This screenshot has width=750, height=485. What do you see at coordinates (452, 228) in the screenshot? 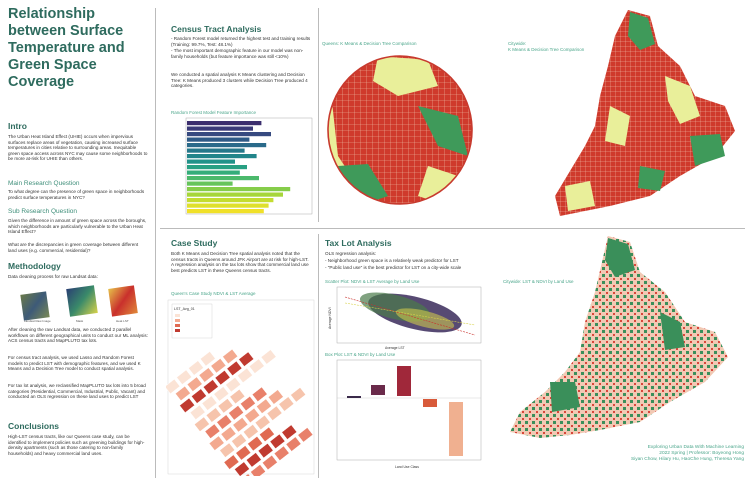
I see `row-divider` at bounding box center [452, 228].